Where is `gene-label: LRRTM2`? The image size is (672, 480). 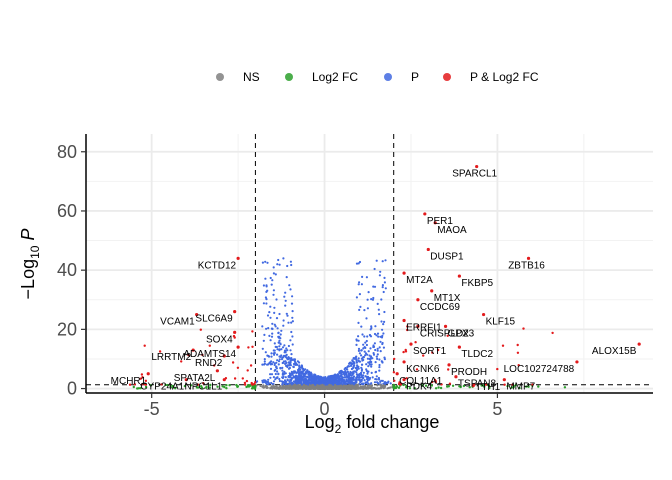 gene-label: LRRTM2 is located at coordinates (171, 357).